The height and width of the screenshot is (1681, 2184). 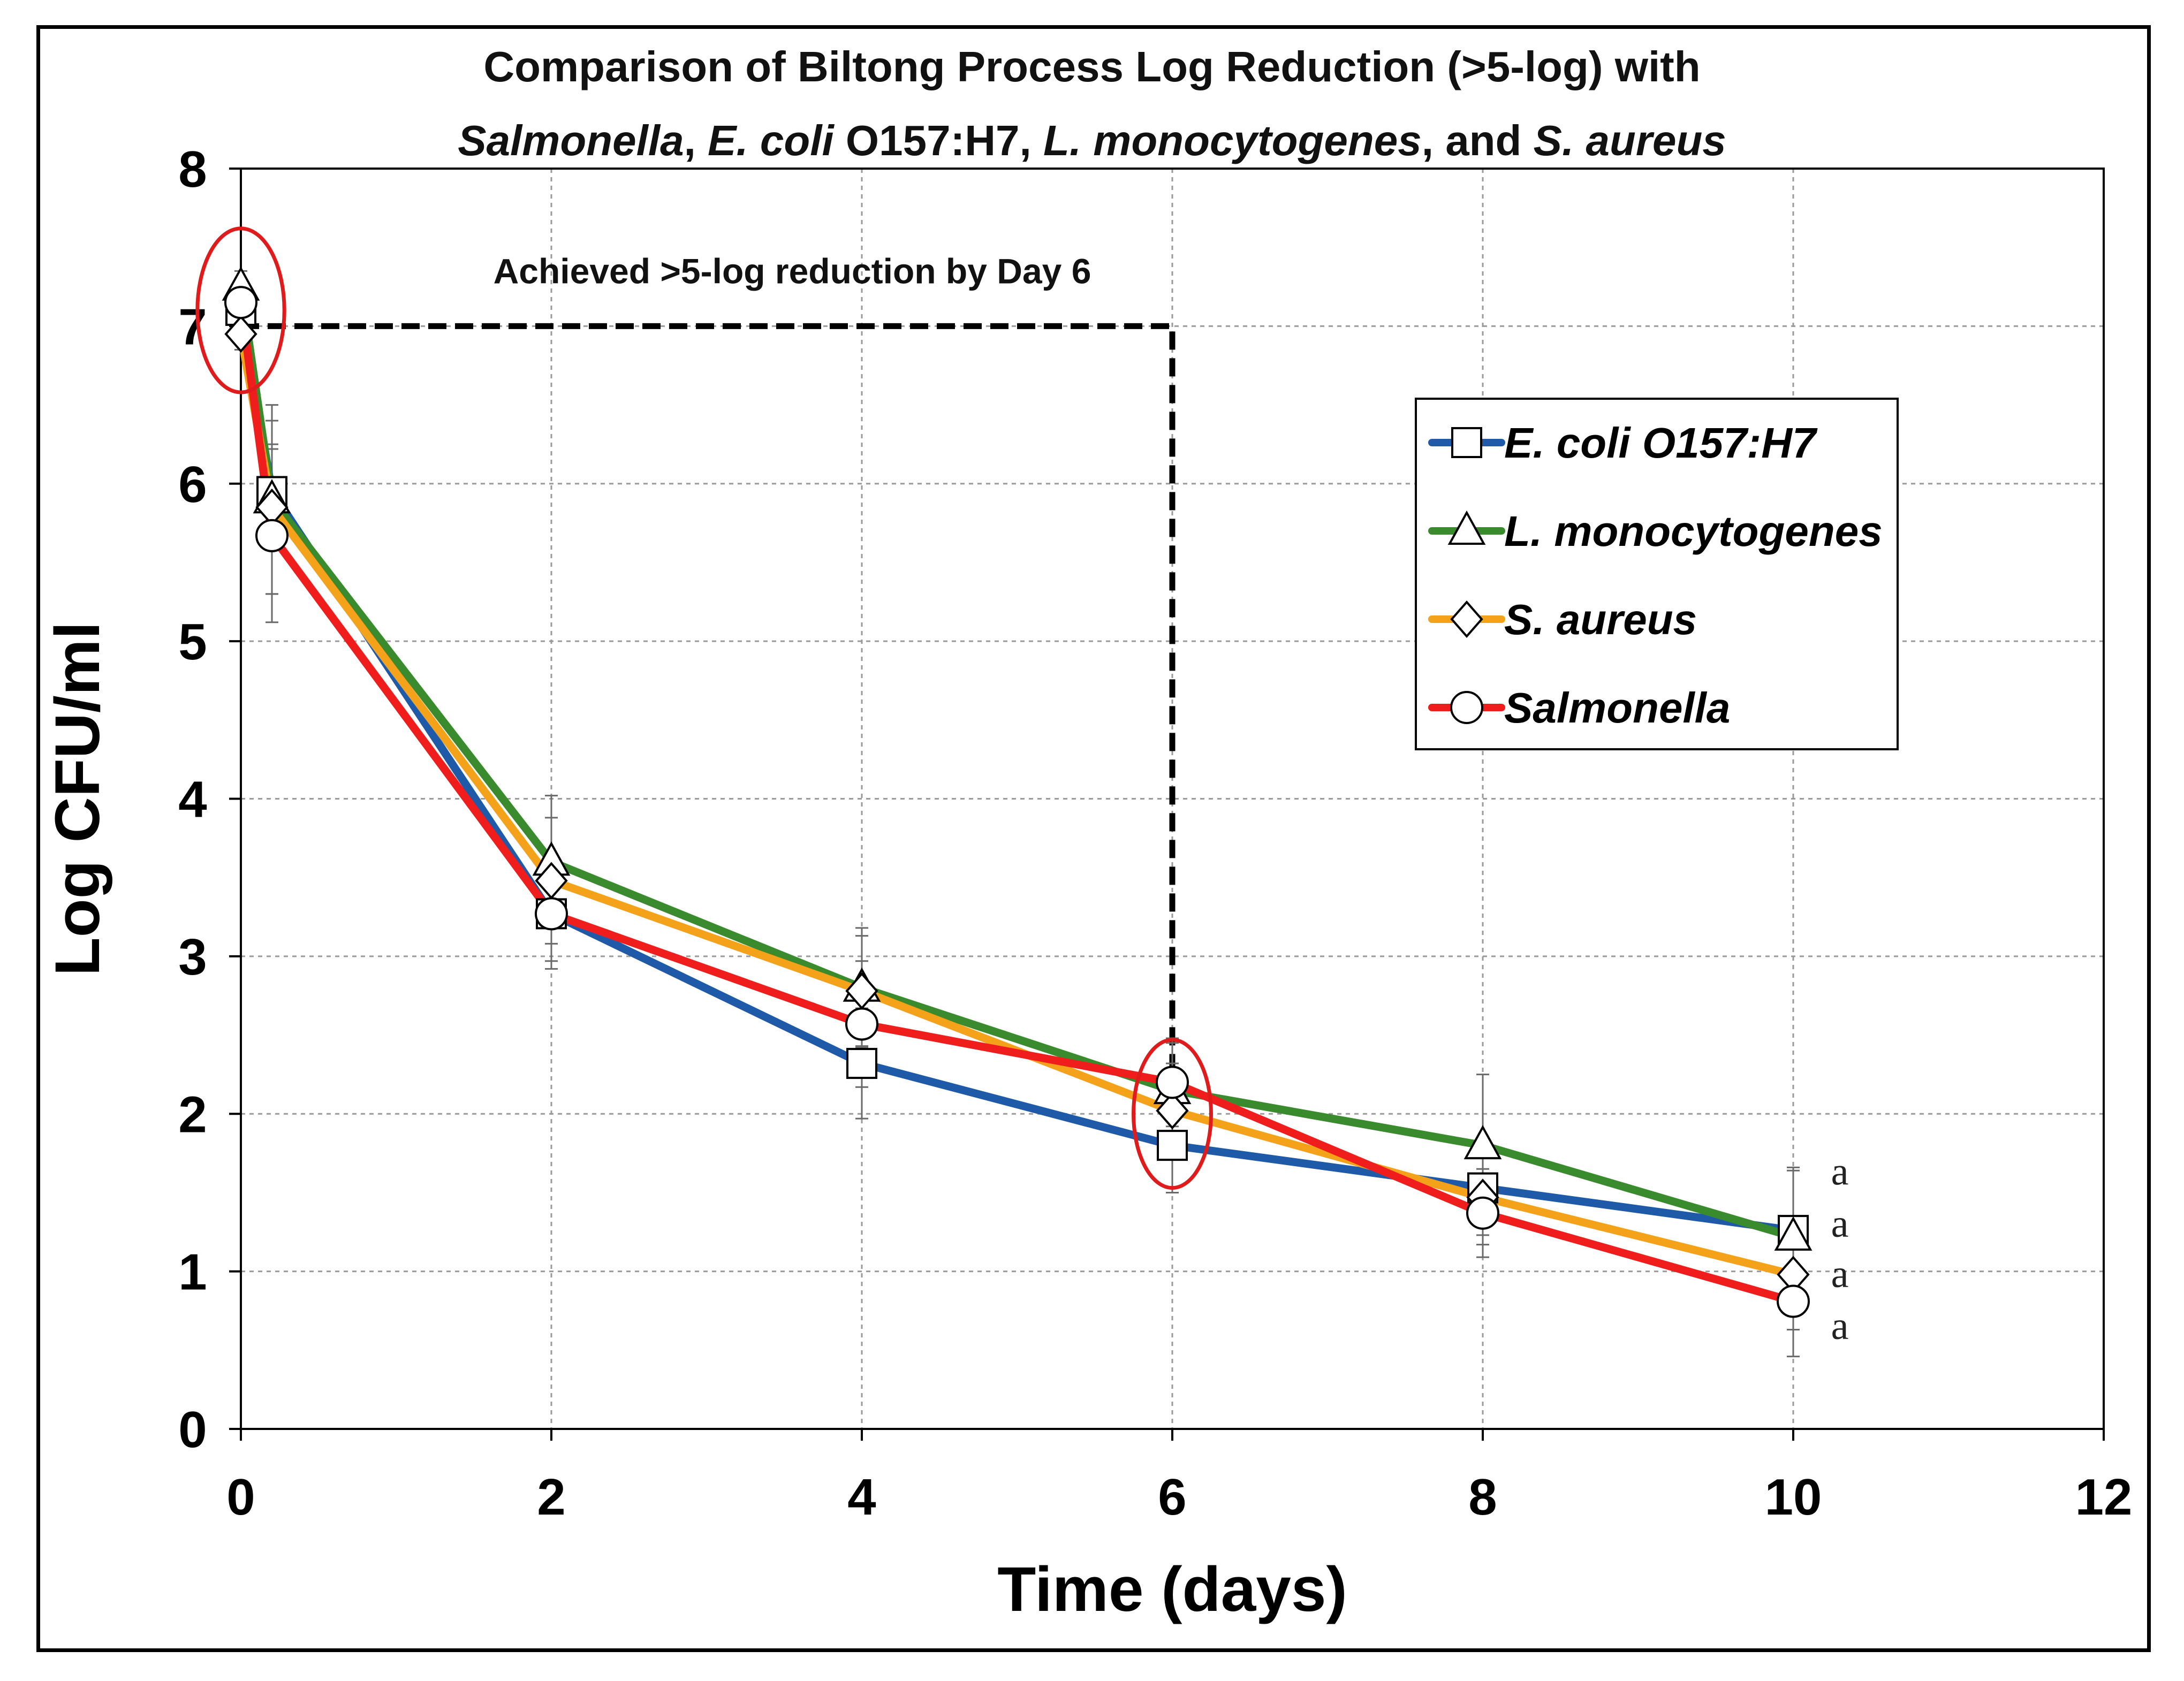 What do you see at coordinates (192, 799) in the screenshot?
I see `y-tick-label: 4` at bounding box center [192, 799].